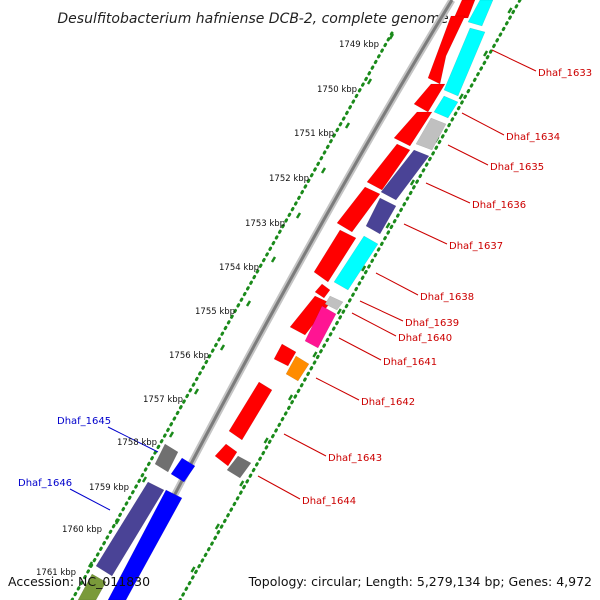 The image size is (600, 600). Describe the element at coordinates (84, 421) in the screenshot. I see `gene-label-dhaf_1645: Dhaf_1645` at that location.